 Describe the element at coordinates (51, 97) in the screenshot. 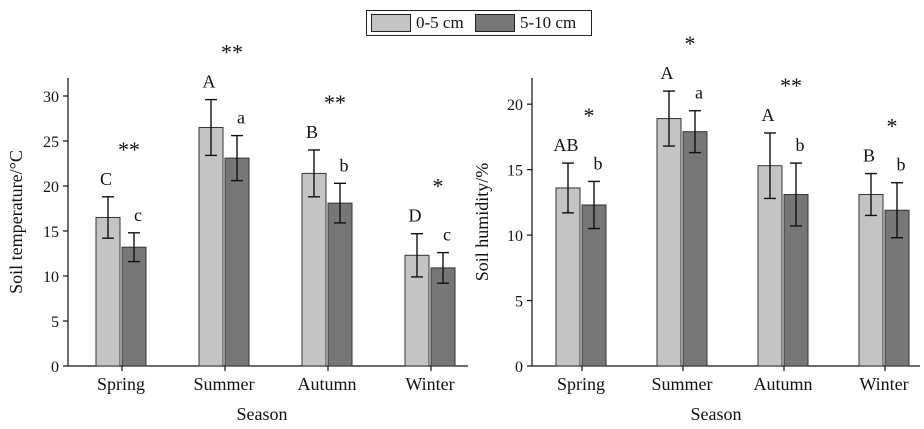

I see `y-tick-label: 30` at that location.